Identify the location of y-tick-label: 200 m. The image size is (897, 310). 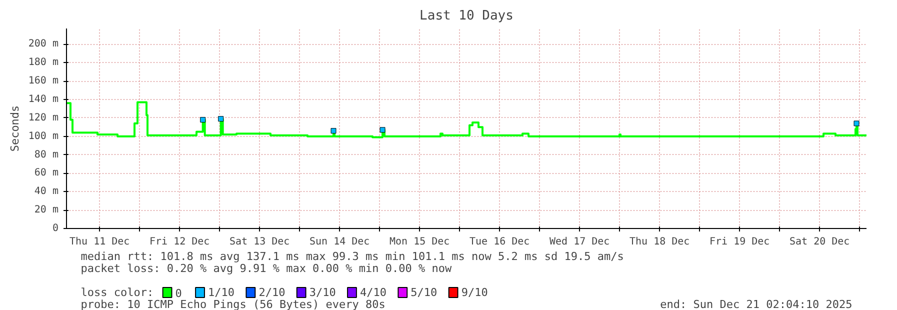
(43, 44).